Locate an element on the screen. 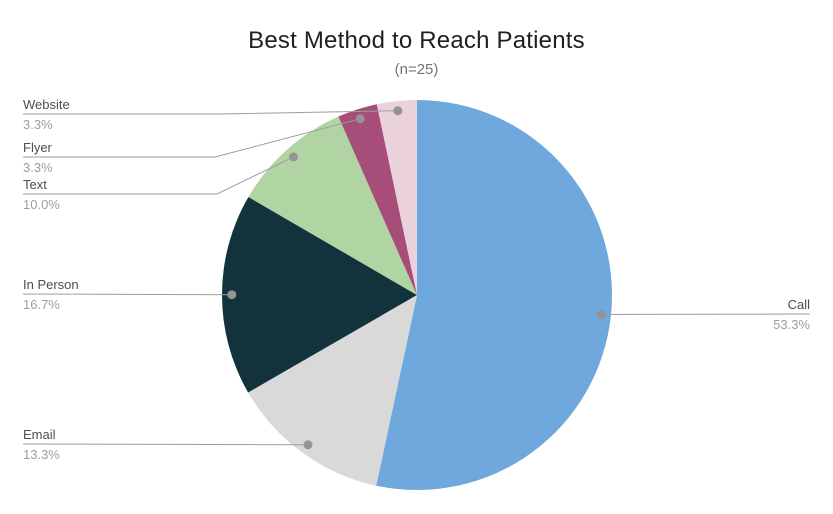 Image resolution: width=833 pixels, height=514 pixels. callout-dot-website is located at coordinates (398, 111).